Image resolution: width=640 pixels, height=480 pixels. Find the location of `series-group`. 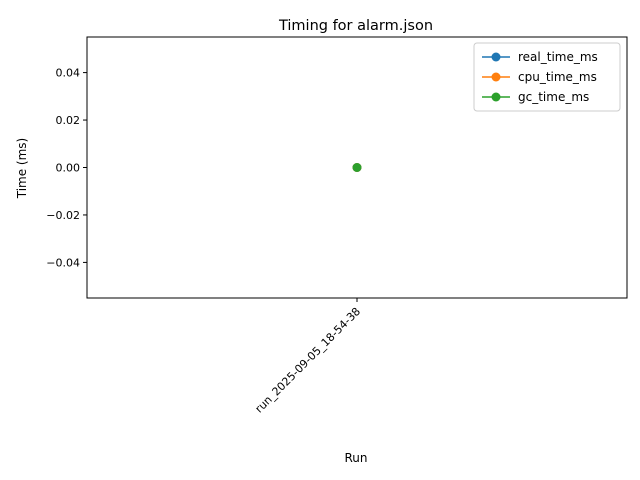

series-group is located at coordinates (357, 167).